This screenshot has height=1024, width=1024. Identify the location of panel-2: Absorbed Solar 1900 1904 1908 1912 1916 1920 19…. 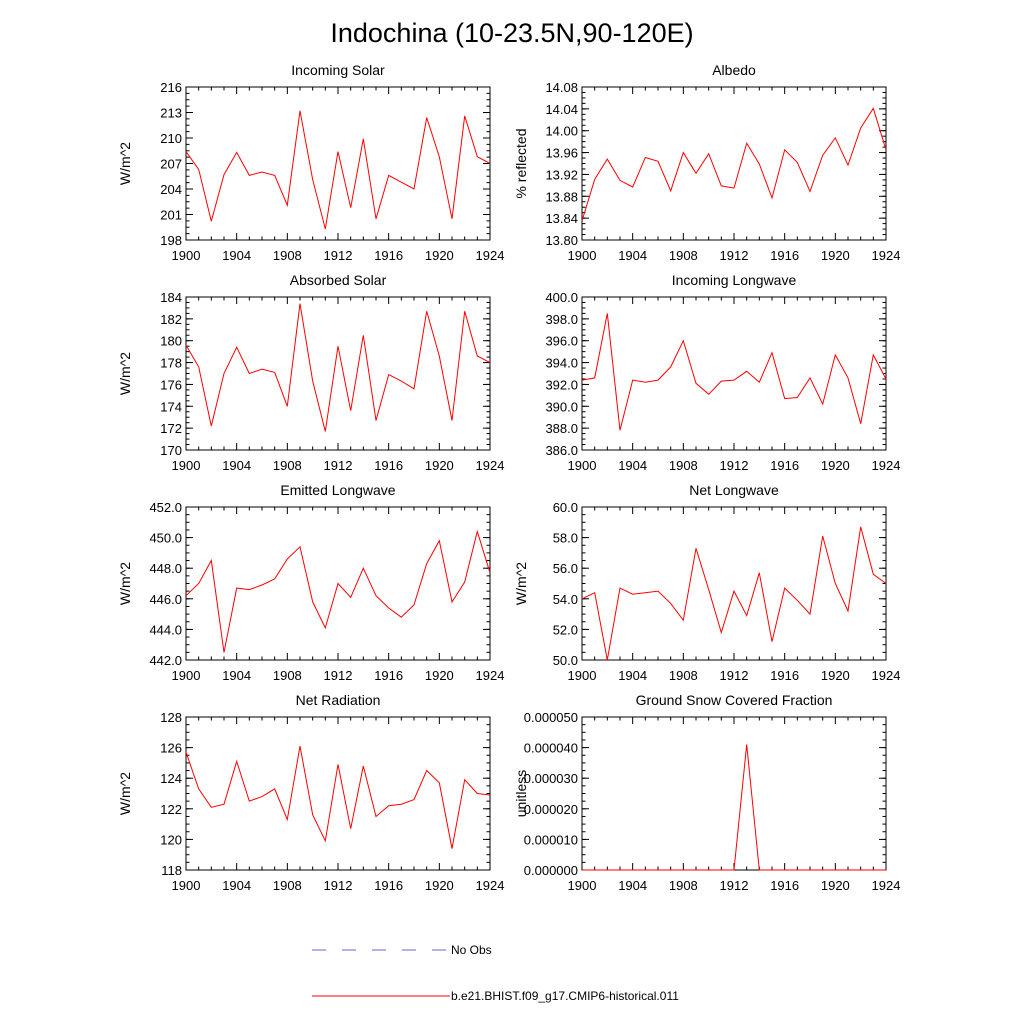
(310, 372).